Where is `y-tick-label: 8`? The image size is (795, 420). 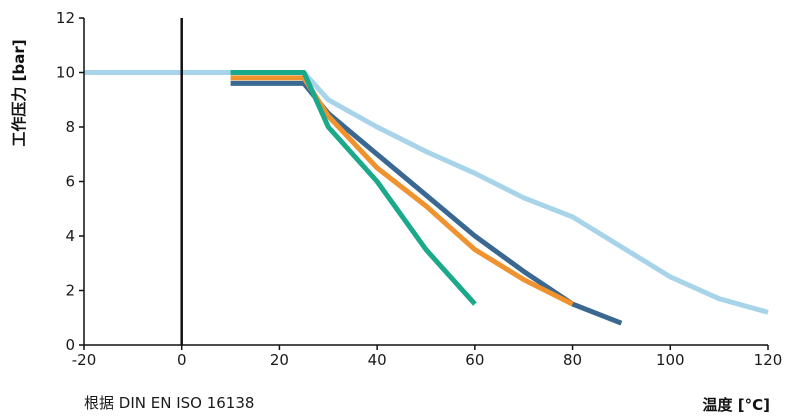
y-tick-label: 8 is located at coordinates (70, 127).